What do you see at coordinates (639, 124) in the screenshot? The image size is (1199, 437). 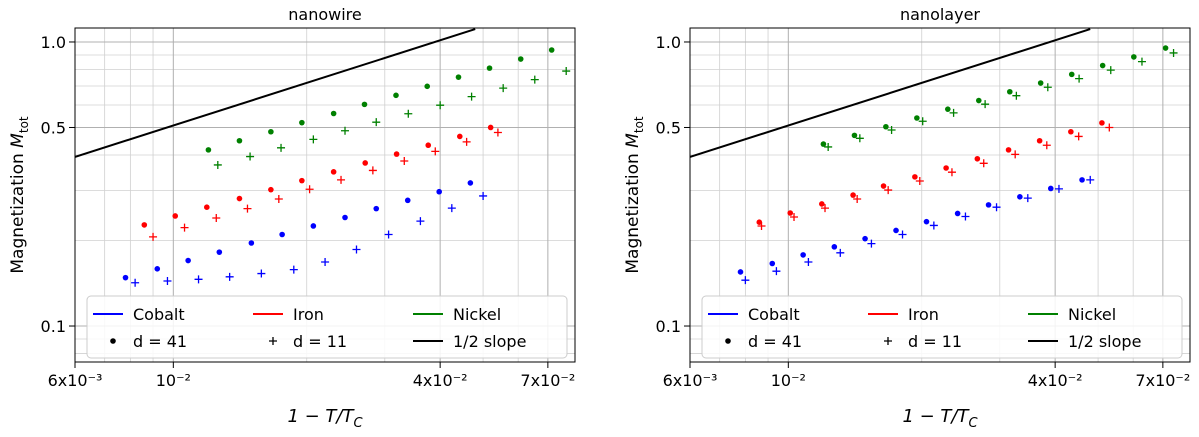 I see `y-label-sub: tot` at bounding box center [639, 124].